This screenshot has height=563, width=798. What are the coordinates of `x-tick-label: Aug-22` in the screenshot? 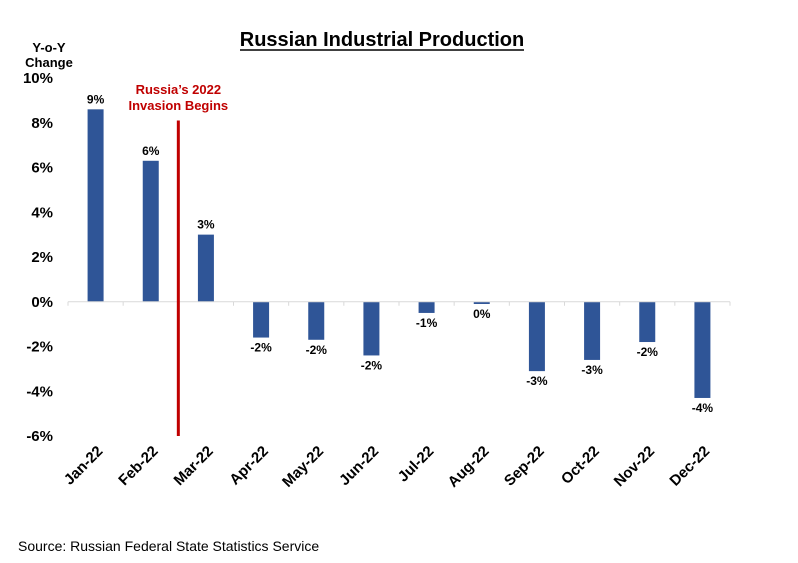 It's located at (469, 467).